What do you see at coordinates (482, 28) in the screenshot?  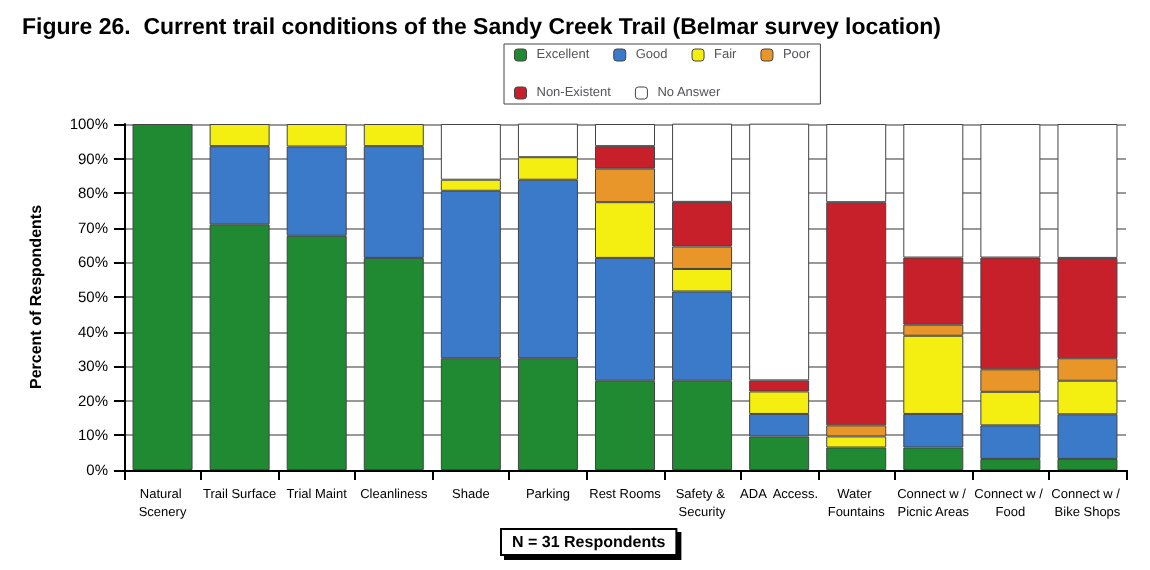 I see `chart-title: Figure 26. Current trail conditions of the Sandy Creek Trail (Belmar survey location)` at bounding box center [482, 28].